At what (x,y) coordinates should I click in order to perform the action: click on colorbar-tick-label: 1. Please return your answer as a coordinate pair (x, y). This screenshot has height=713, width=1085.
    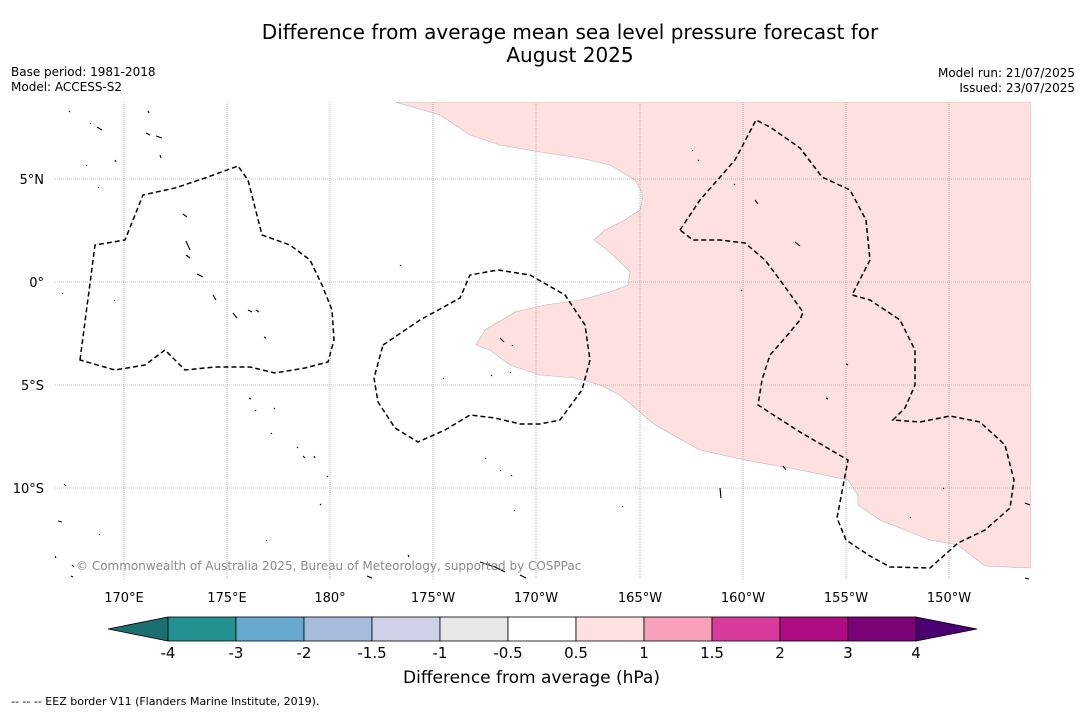
    Looking at the image, I should click on (644, 653).